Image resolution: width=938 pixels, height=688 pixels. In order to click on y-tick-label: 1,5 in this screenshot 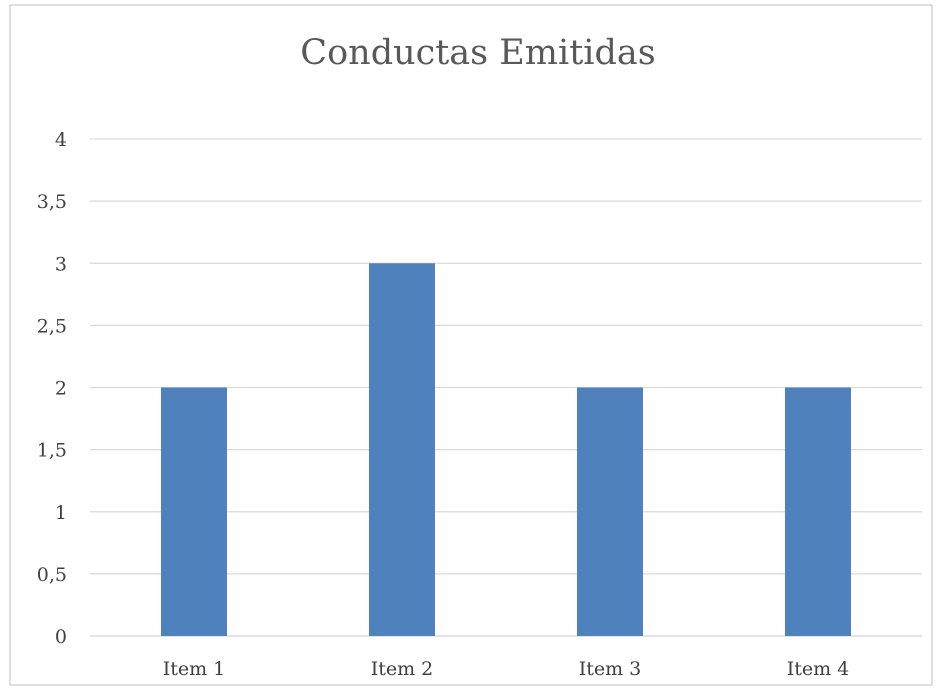, I will do `click(52, 451)`.